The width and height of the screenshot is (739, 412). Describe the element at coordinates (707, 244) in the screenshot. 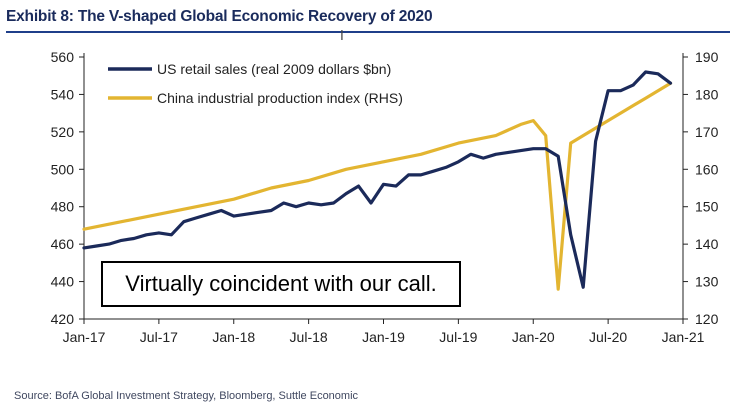

I see `right-tick-label: 140` at that location.